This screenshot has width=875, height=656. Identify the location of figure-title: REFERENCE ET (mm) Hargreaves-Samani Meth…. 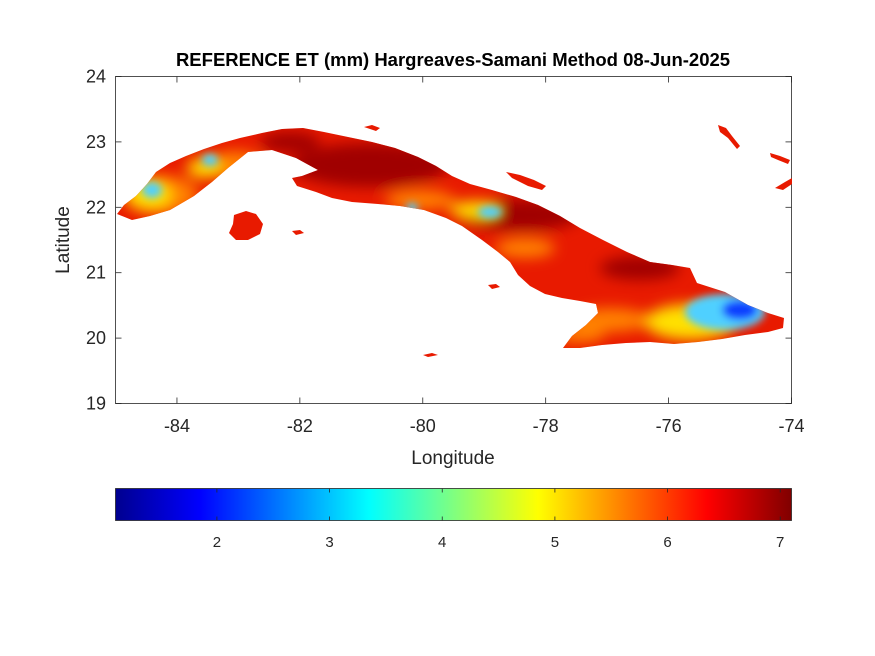
(453, 59).